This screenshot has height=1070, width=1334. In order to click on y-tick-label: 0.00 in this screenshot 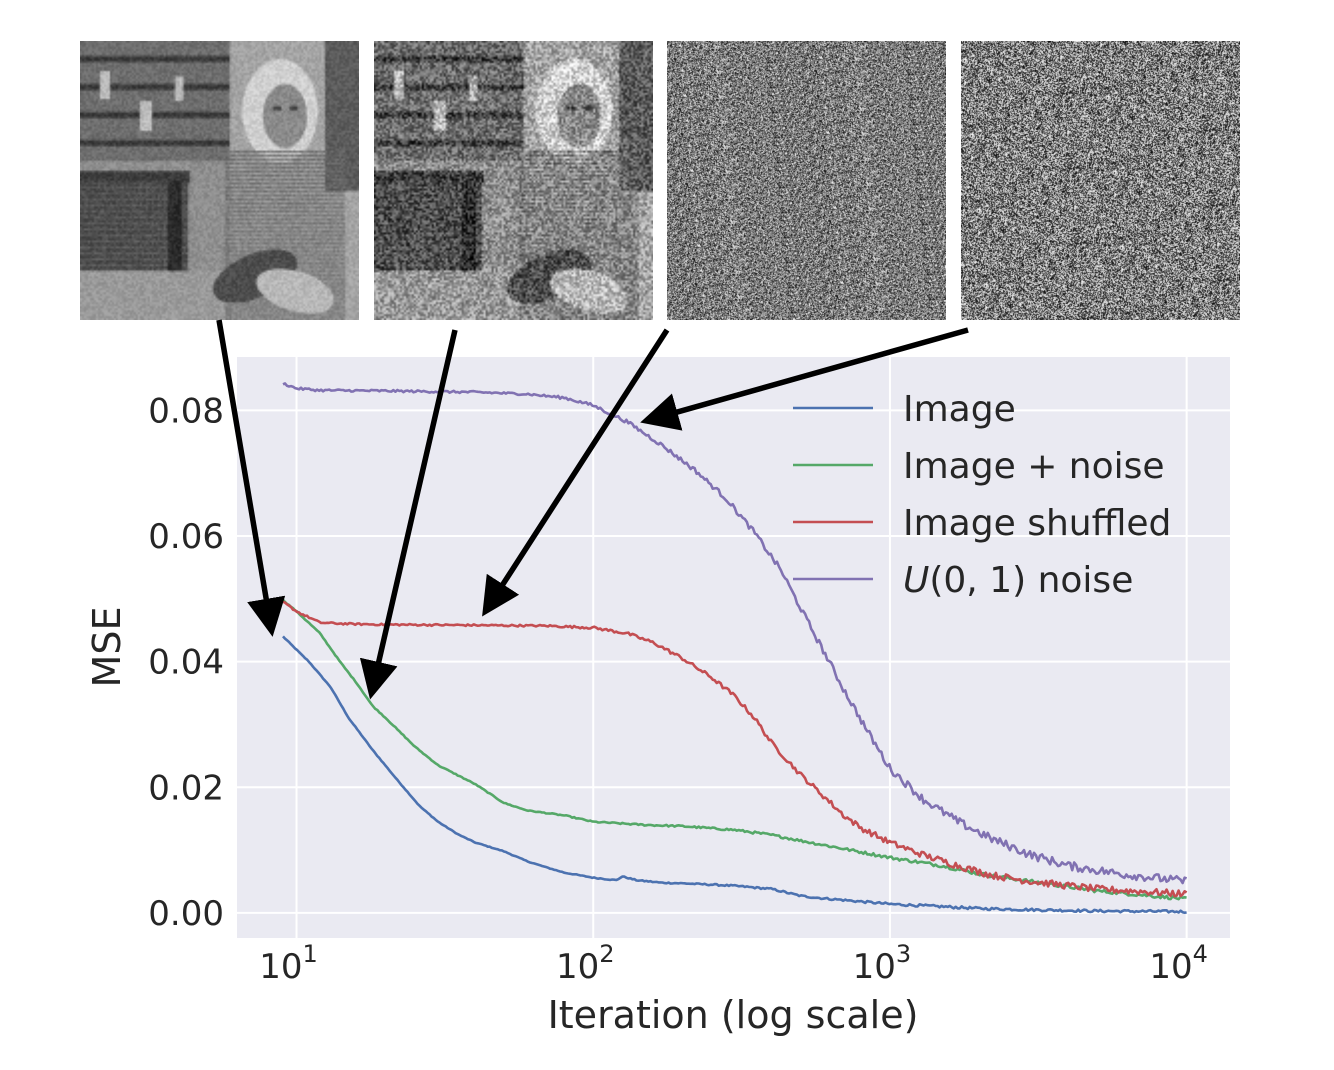, I will do `click(186, 914)`.